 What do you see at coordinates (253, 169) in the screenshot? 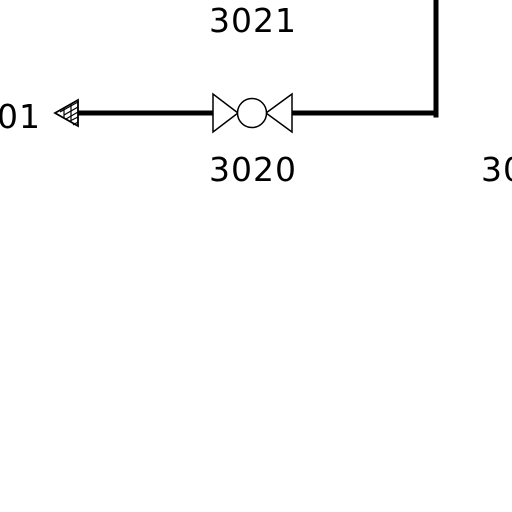
I see `tag-3020-label: 3020` at bounding box center [253, 169].